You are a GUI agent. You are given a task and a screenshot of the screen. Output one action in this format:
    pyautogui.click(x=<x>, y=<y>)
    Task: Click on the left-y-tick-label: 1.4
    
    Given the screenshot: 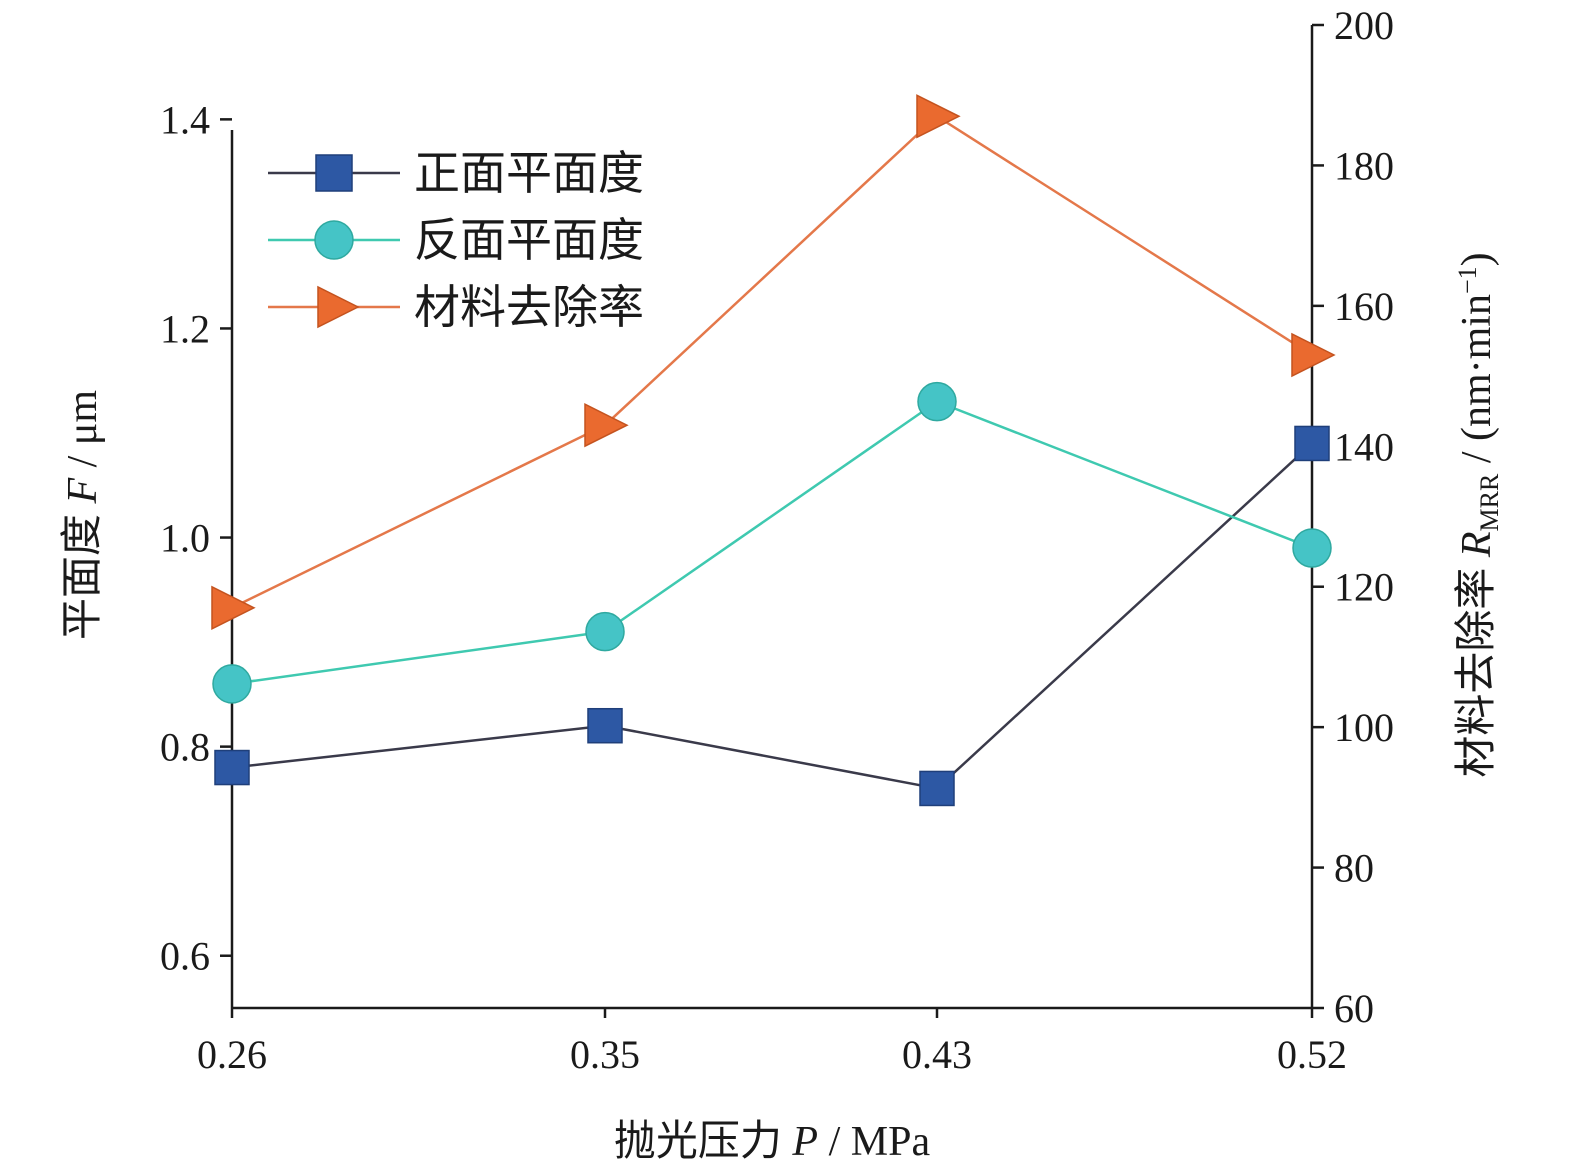 What is the action you would take?
    pyautogui.click(x=185, y=119)
    